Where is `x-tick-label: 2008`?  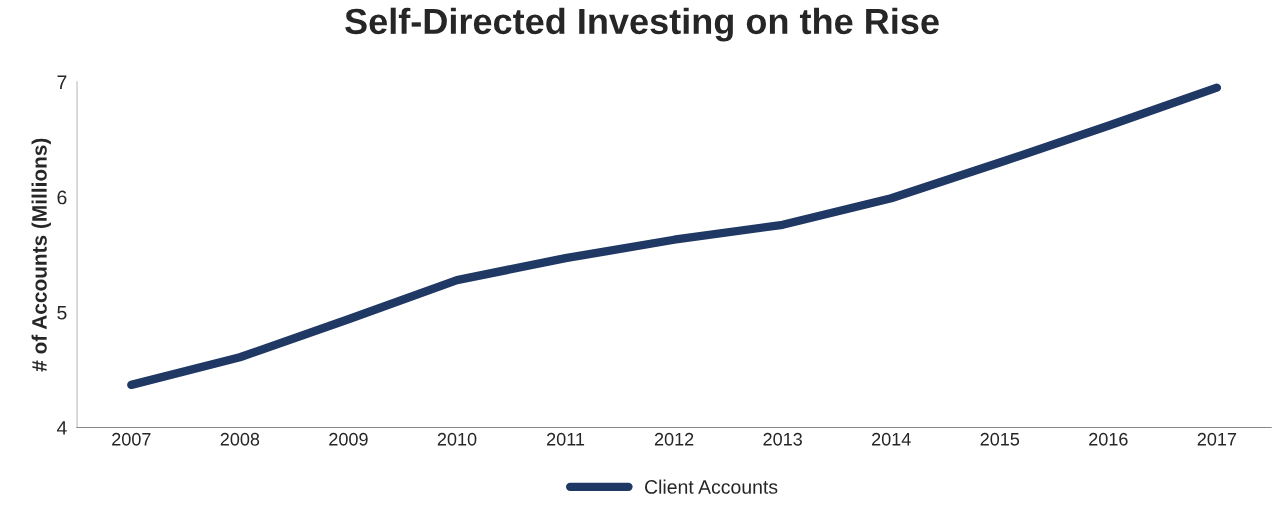
x-tick-label: 2008 is located at coordinates (240, 439).